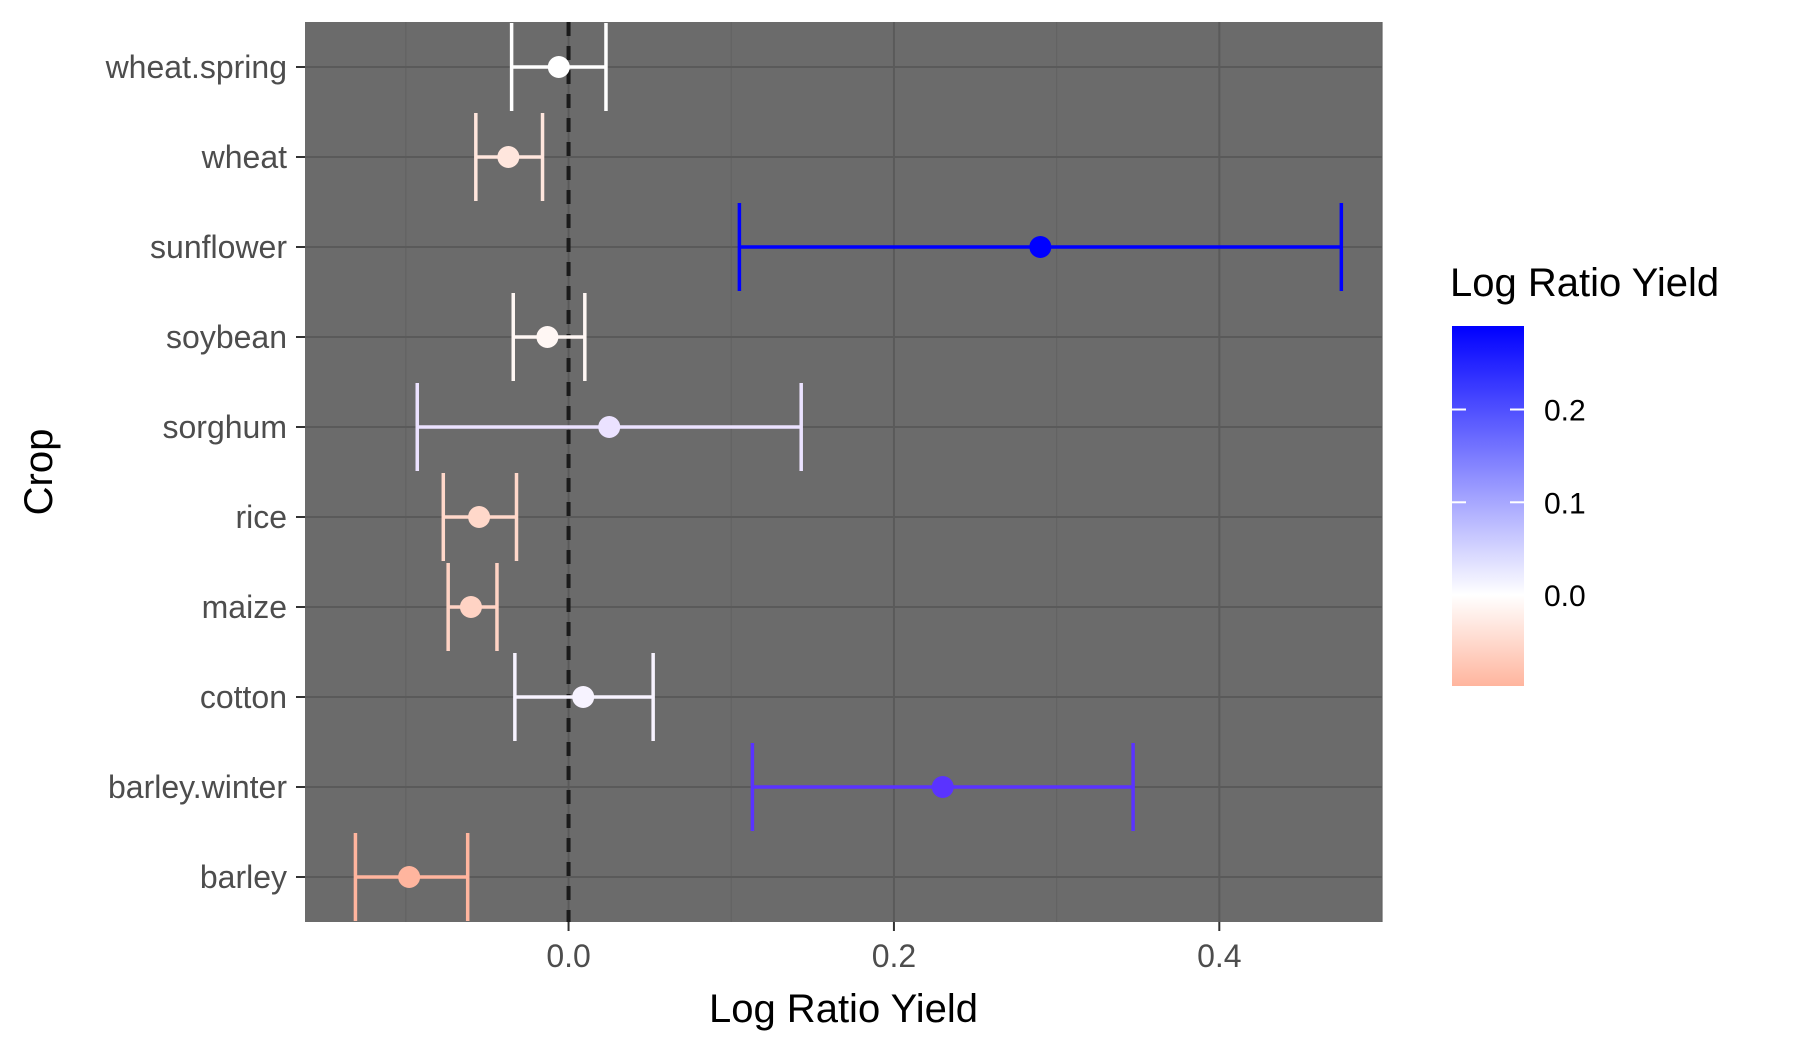 The width and height of the screenshot is (1800, 1055). I want to click on y-tick-label: barley.winter, so click(197, 787).